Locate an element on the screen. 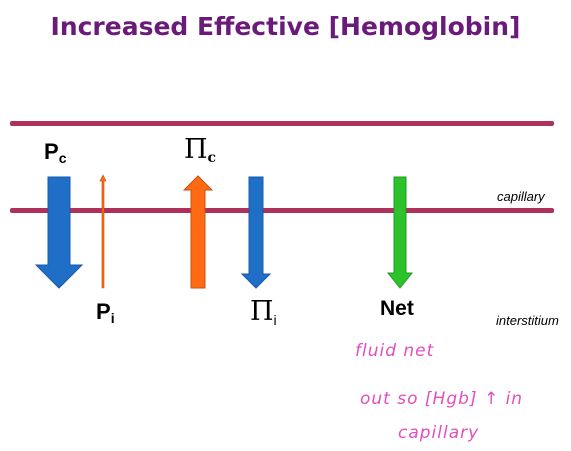 Image resolution: width=571 pixels, height=451 pixels. interstitium-label: interstitium is located at coordinates (527, 320).